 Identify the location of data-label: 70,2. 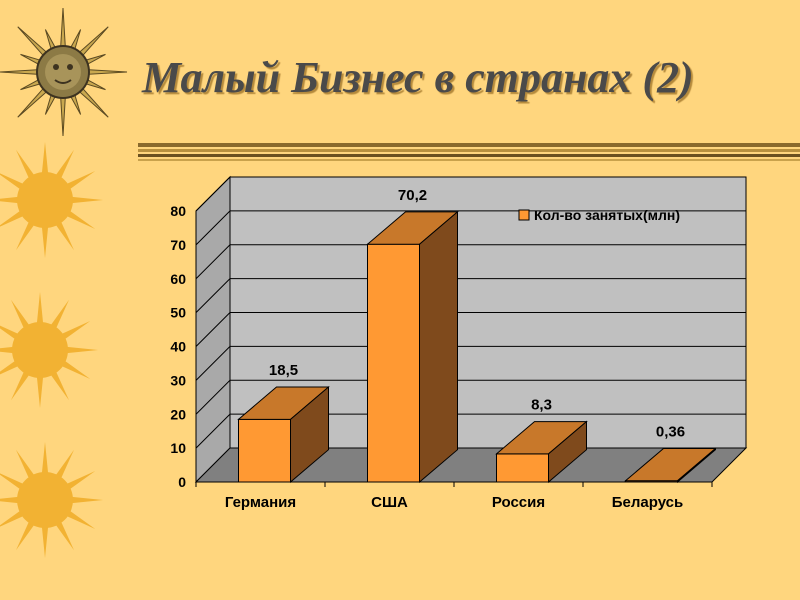
(412, 195).